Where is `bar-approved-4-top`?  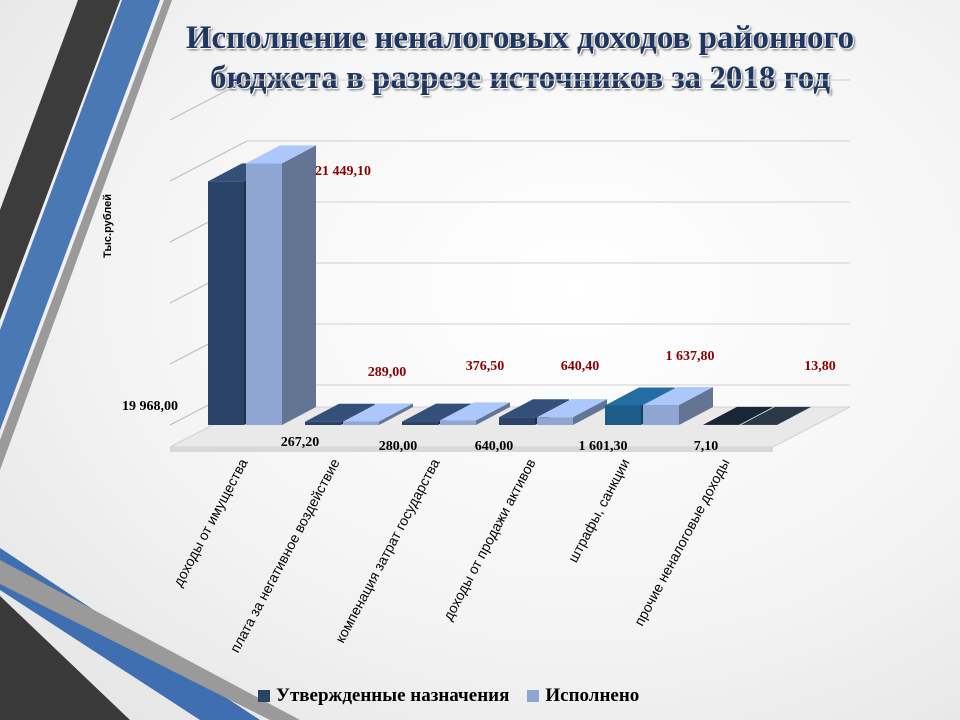 bar-approved-4-top is located at coordinates (640, 396).